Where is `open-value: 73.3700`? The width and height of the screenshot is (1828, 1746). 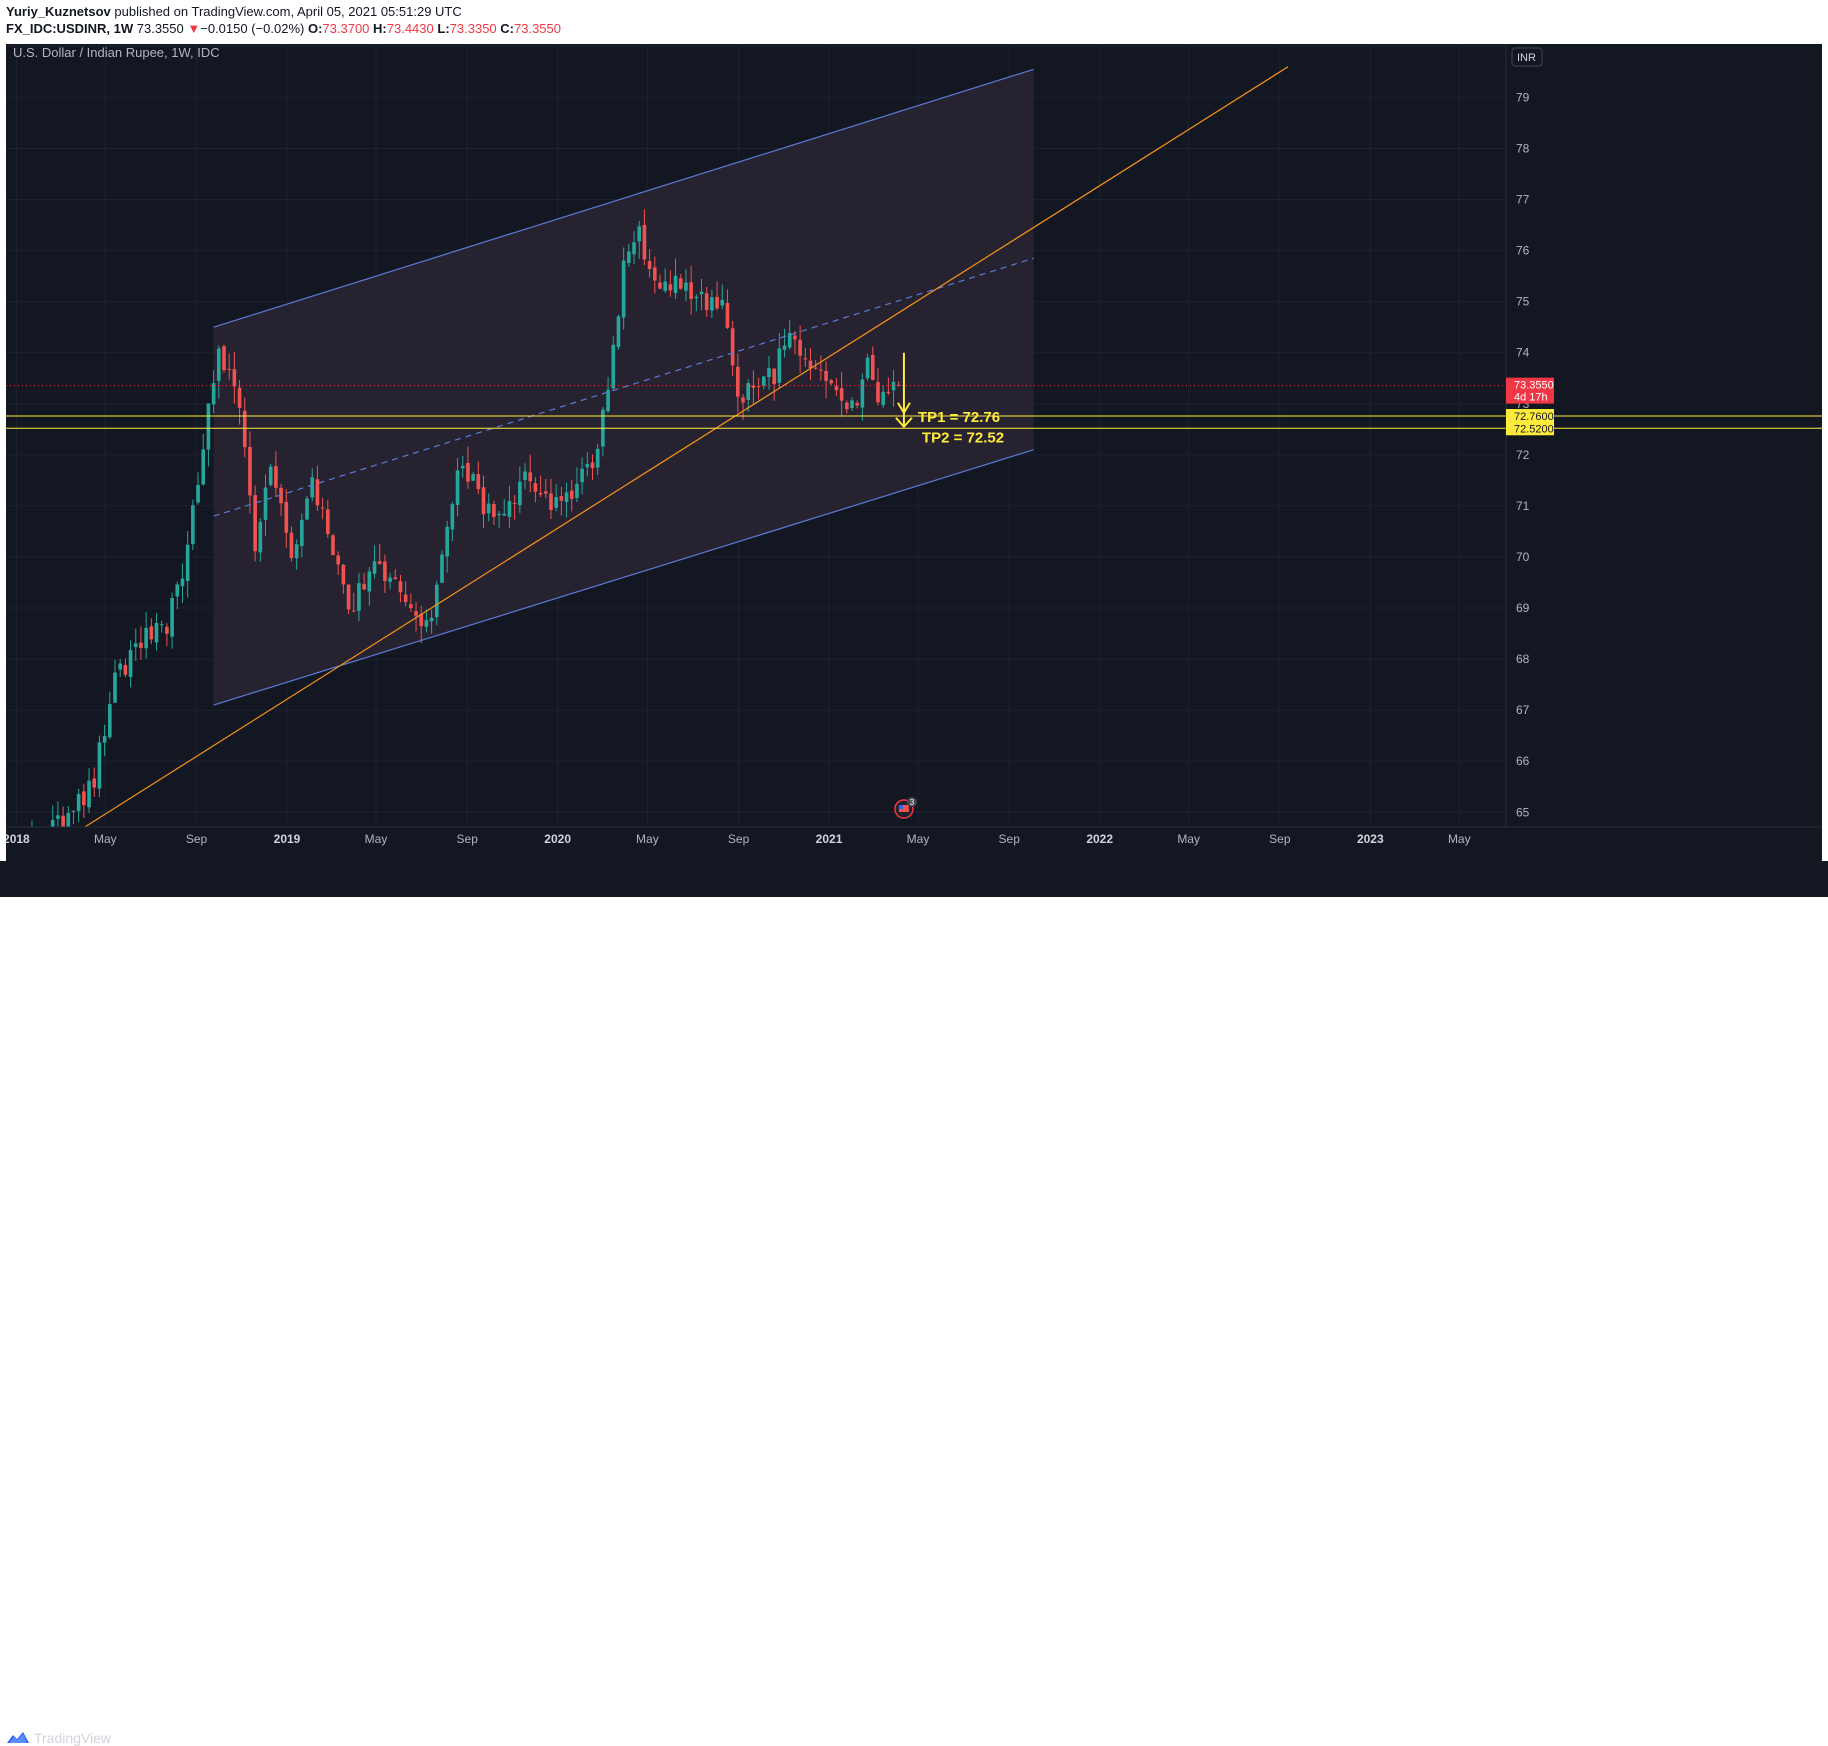 open-value: 73.3700 is located at coordinates (346, 28).